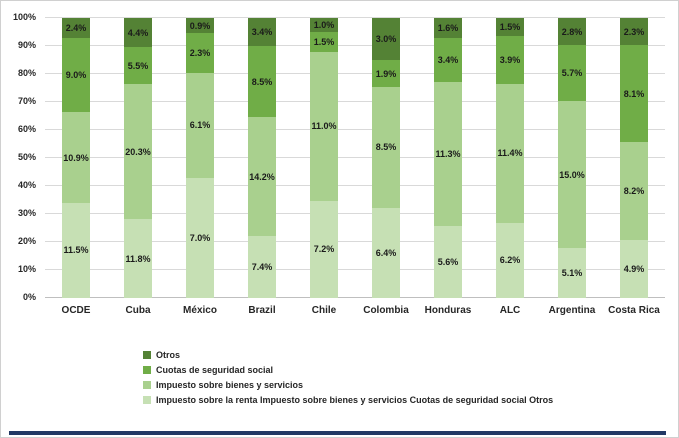 This screenshot has width=679, height=438. I want to click on legend-item: Otros, so click(348, 355).